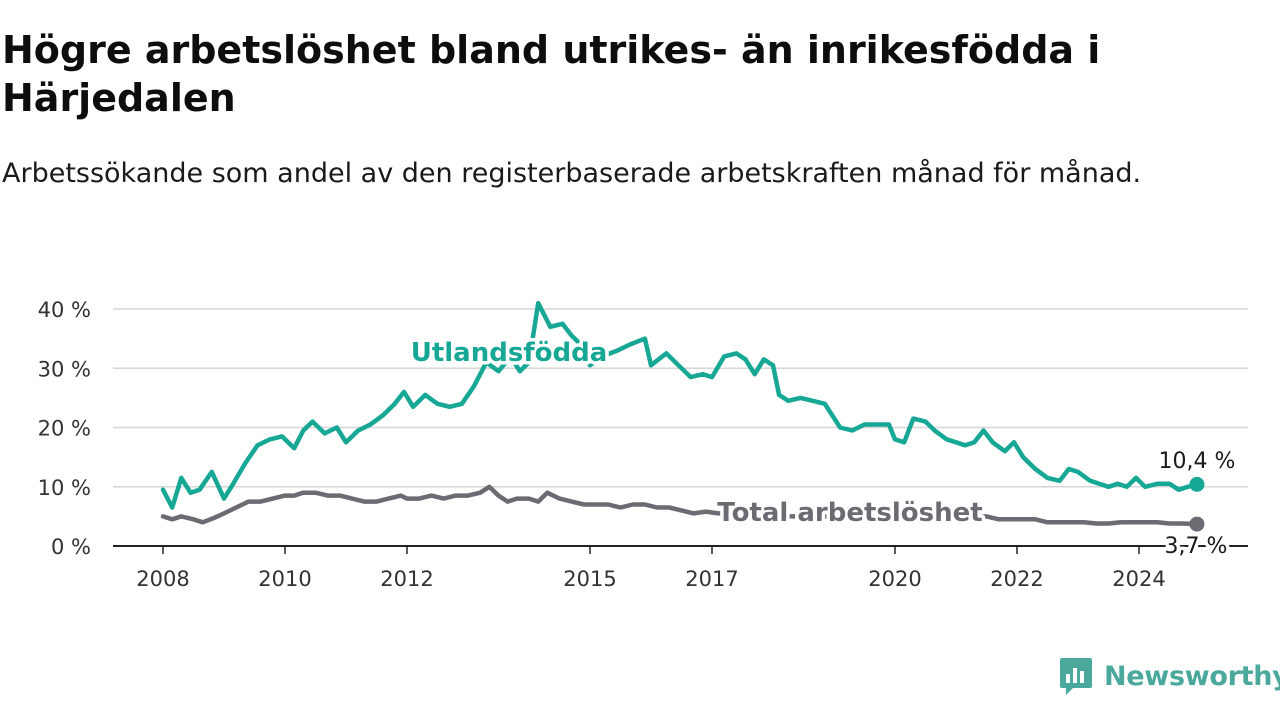 The image size is (1280, 720). I want to click on y-tick-label: 0 %, so click(71, 547).